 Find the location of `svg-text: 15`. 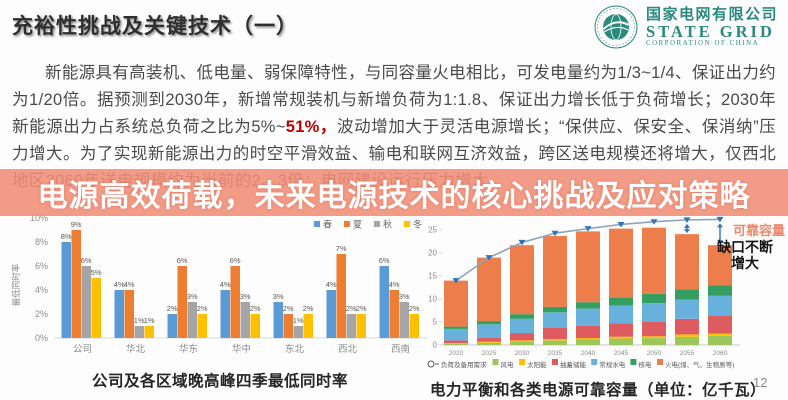

svg-text: 15 is located at coordinates (432, 276).